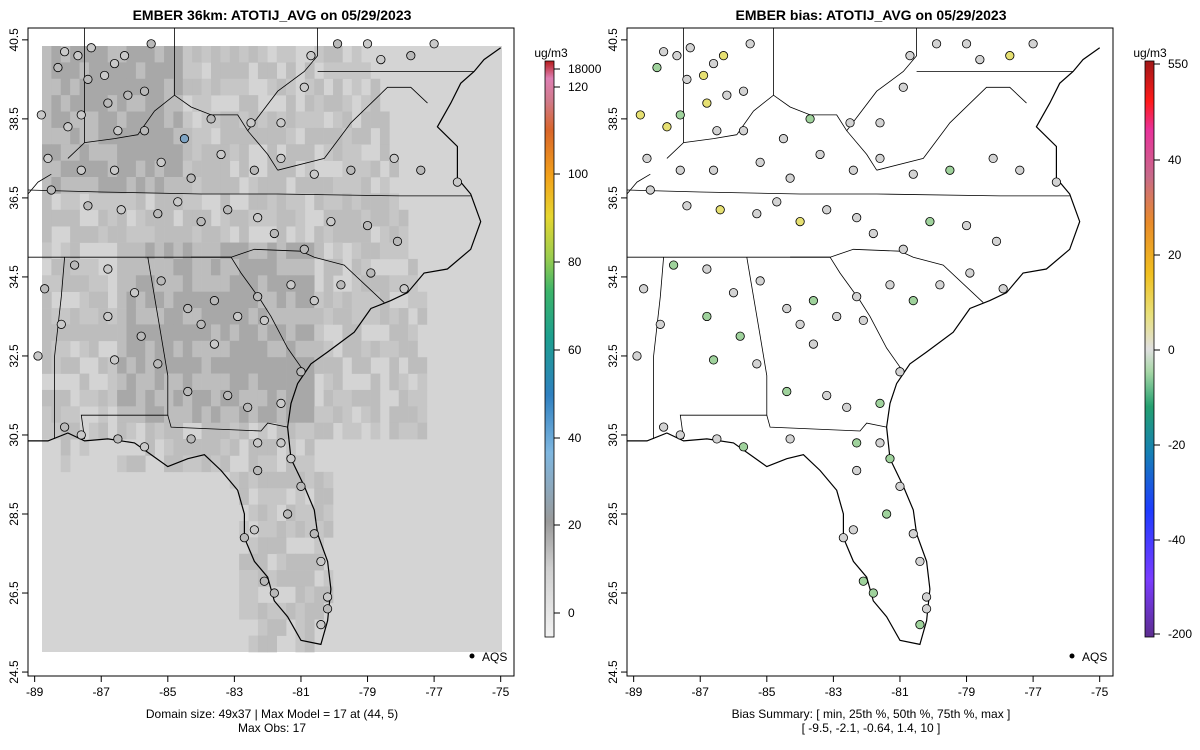  I want to click on x-tick-label: -85, so click(767, 692).